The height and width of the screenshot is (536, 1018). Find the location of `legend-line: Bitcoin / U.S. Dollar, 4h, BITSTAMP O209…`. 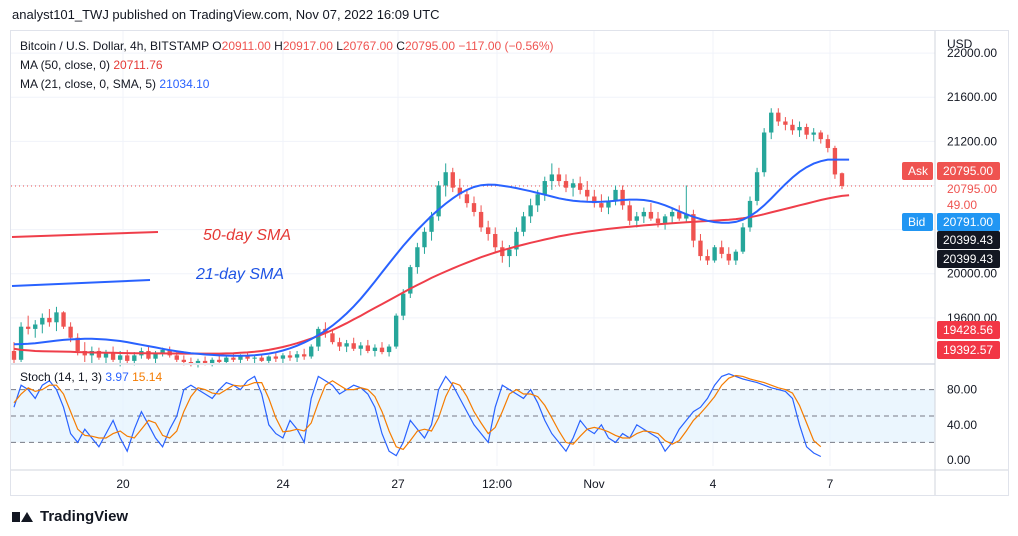

legend-line: Bitcoin / U.S. Dollar, 4h, BITSTAMP O209… is located at coordinates (287, 46).